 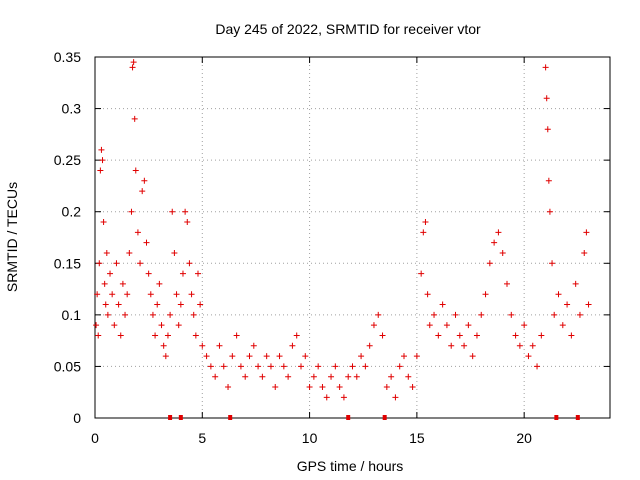 I want to click on y-tick-label: 0.2, so click(x=72, y=212).